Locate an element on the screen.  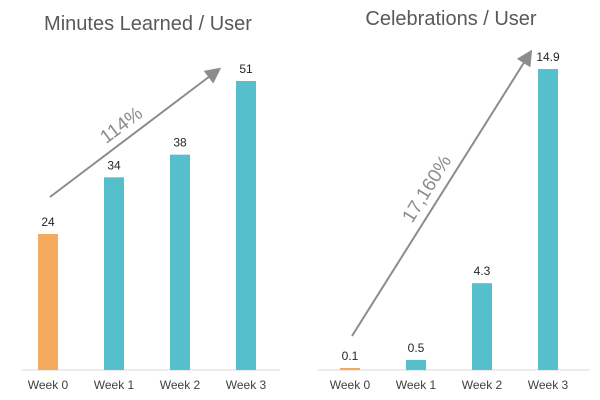
chart-title: Celebrations / User is located at coordinates (451, 19).